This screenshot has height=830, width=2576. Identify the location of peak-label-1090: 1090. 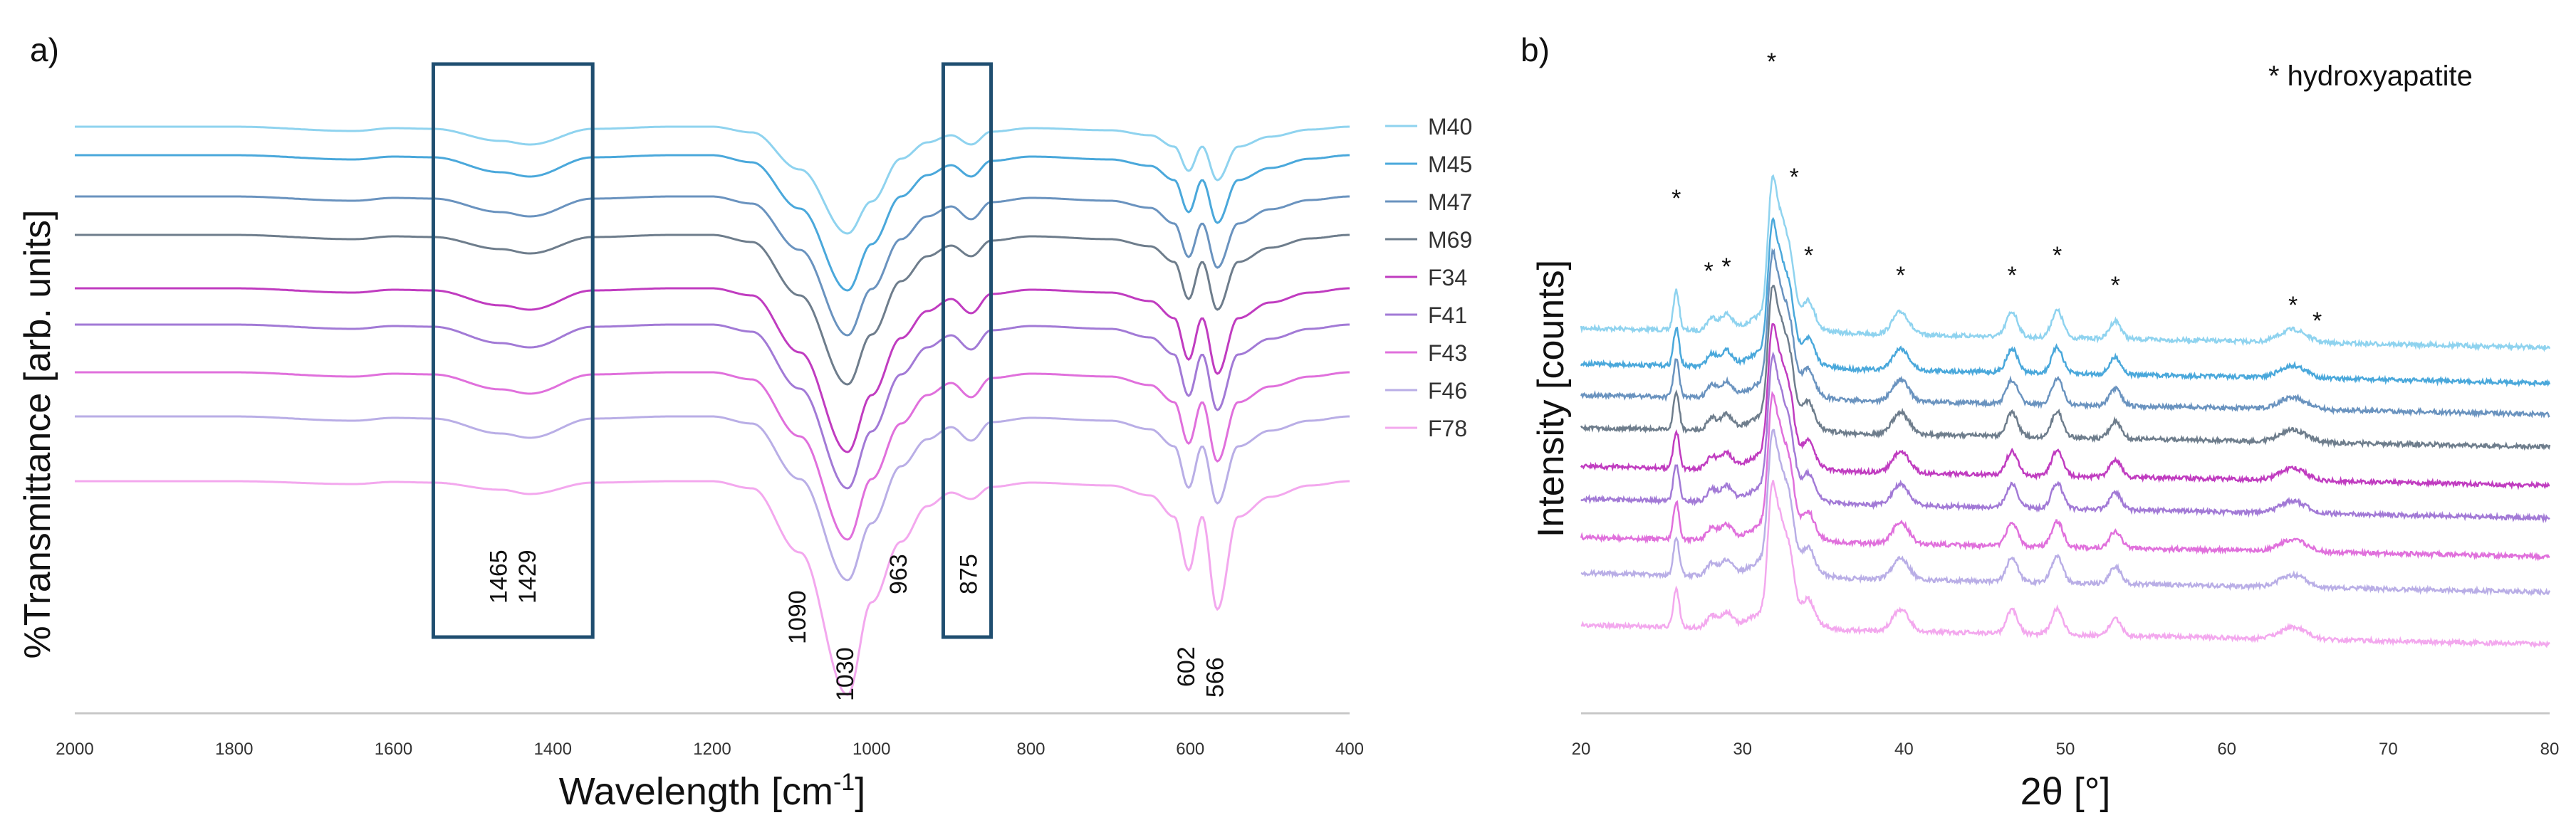
(798, 617).